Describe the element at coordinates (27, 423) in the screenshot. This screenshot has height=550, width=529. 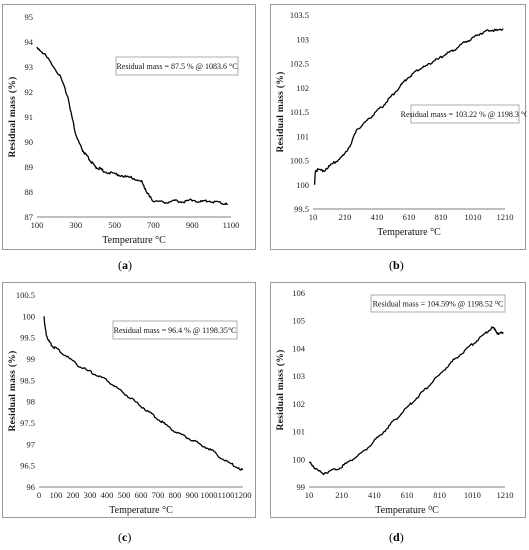
I see `y-tick-label: 97.5` at that location.